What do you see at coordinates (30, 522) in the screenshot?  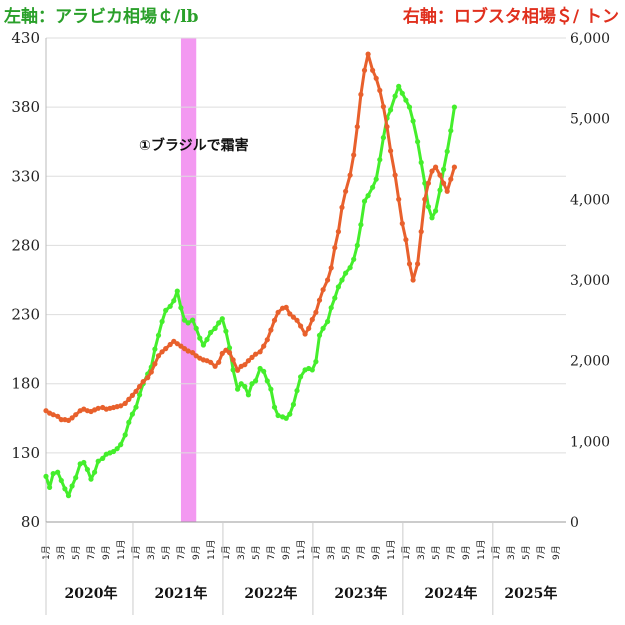 I see `left-tick-label: 80` at bounding box center [30, 522].